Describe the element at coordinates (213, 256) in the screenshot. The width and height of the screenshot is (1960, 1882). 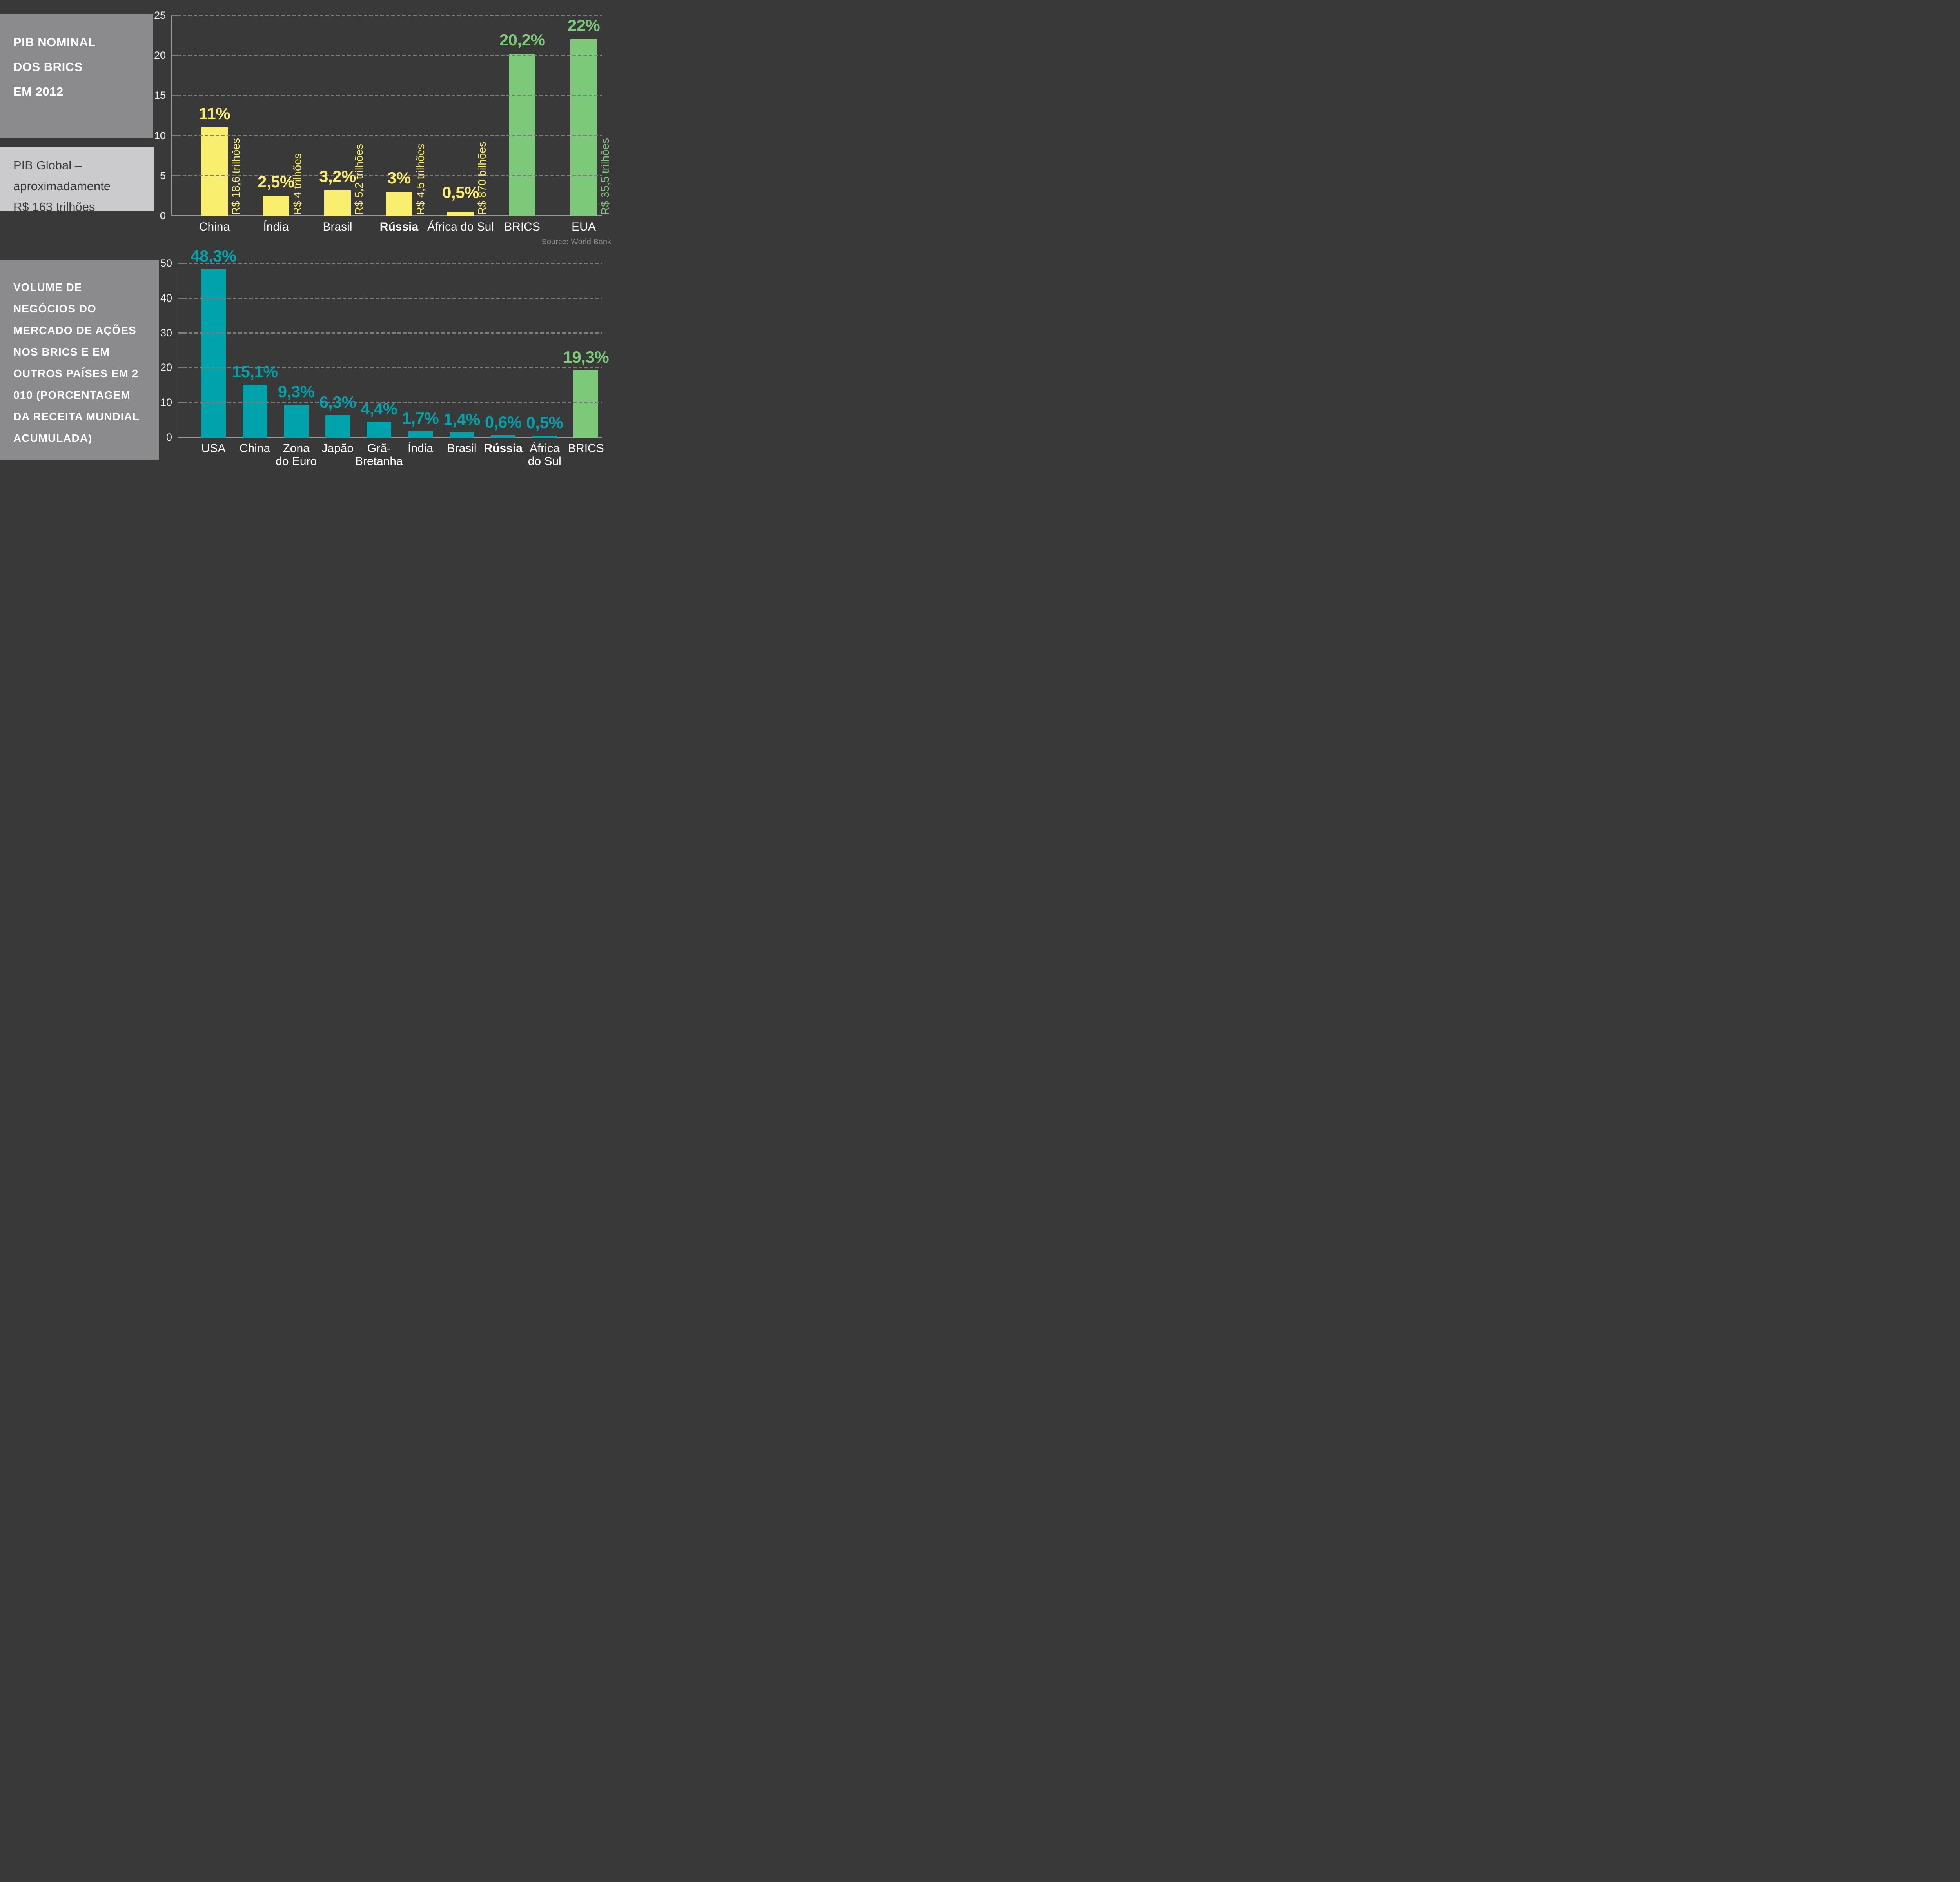
I see `bar-value-label: 48,3%` at that location.